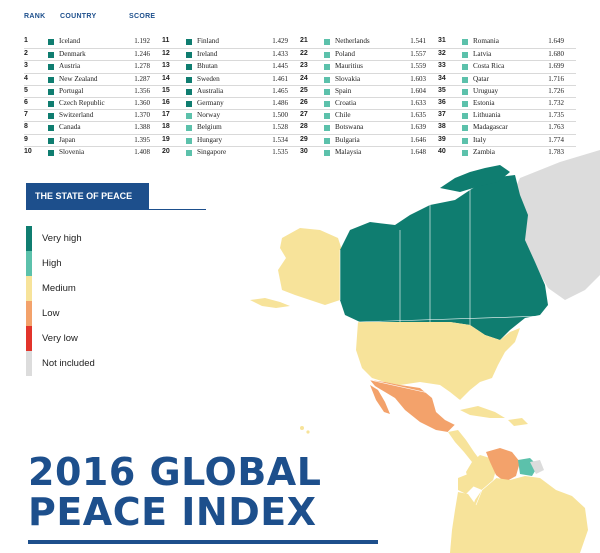 This screenshot has height=553, width=600. I want to click on score-cell: 1.461, so click(280, 78).